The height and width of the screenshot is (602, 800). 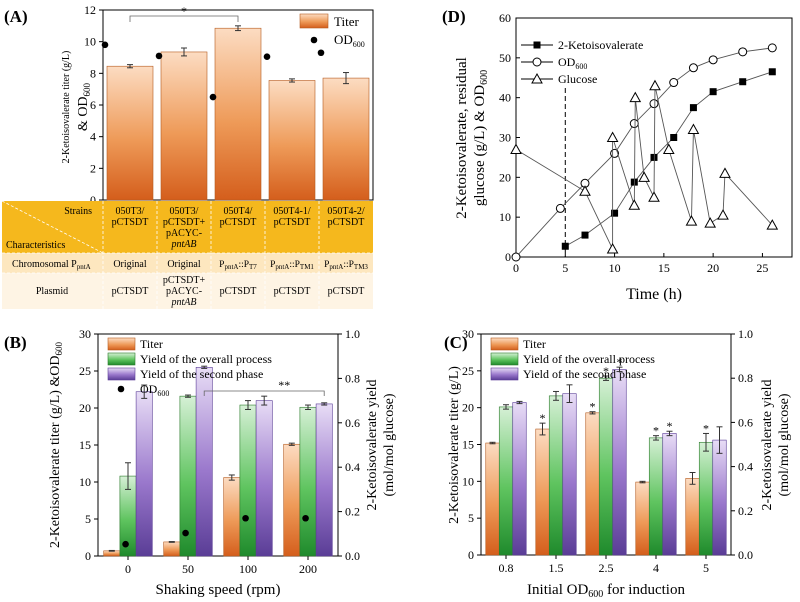 I want to click on legend-d-keto: 2-Ketoisovalerate, so click(x=600, y=45).